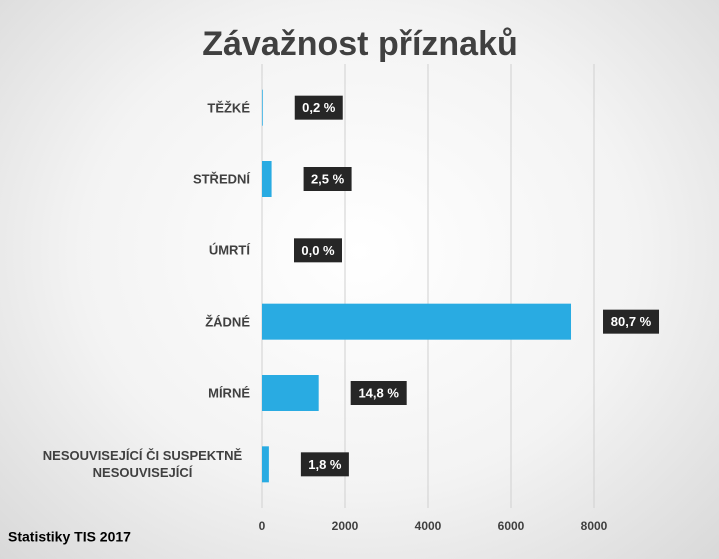 The height and width of the screenshot is (559, 719). I want to click on bar-label: 14,8 %, so click(378, 392).